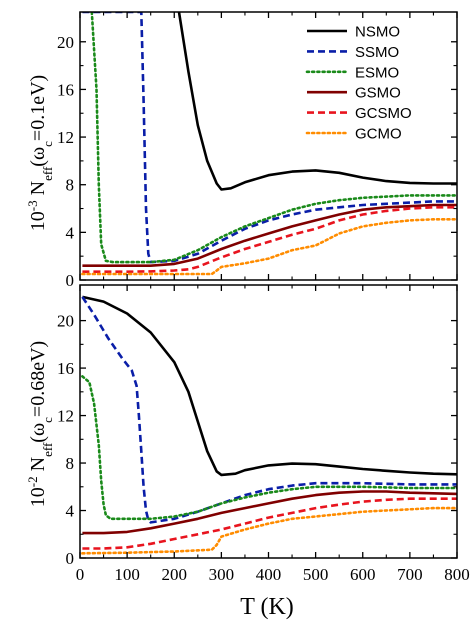 The width and height of the screenshot is (474, 621). I want to click on x-tick-label: 300, so click(222, 574).